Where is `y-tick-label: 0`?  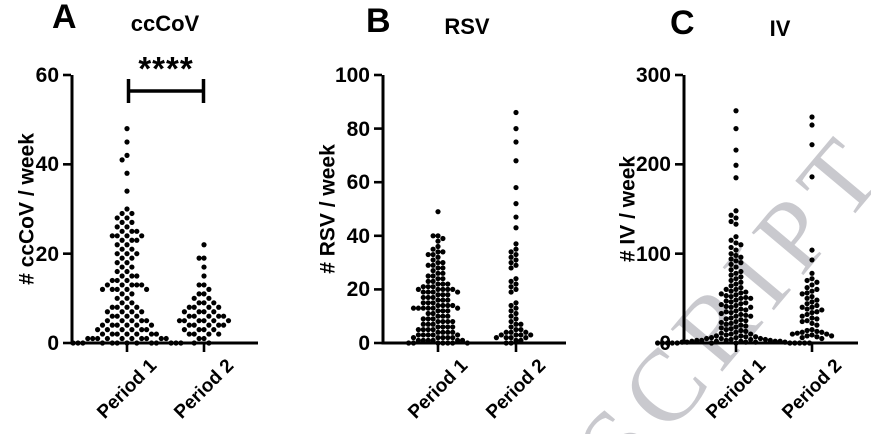 y-tick-label: 0 is located at coordinates (665, 343).